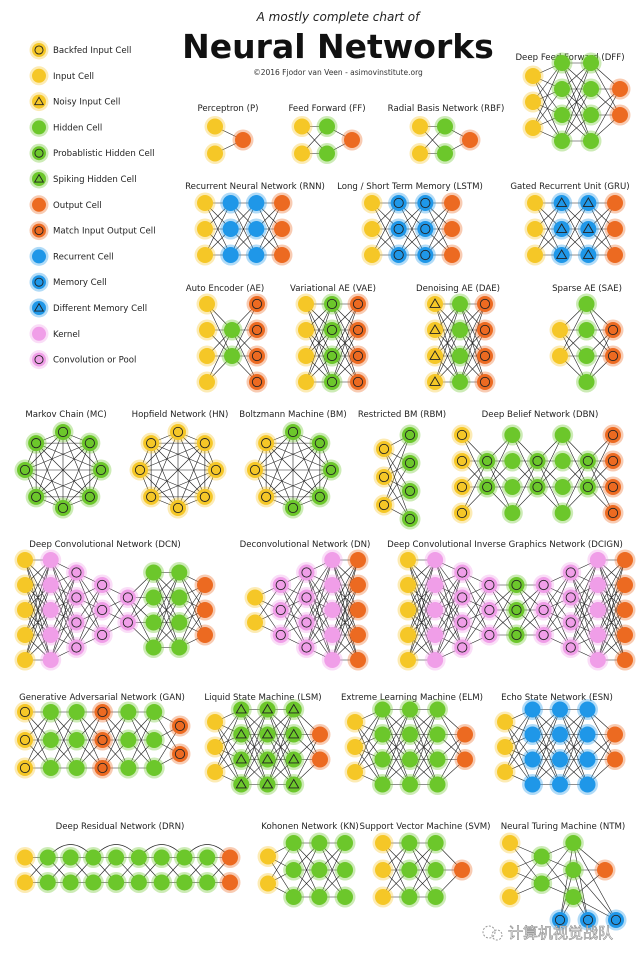 The height and width of the screenshot is (960, 640). What do you see at coordinates (327, 134) in the screenshot?
I see `network-ff: Feed Forward (FF)` at bounding box center [327, 134].